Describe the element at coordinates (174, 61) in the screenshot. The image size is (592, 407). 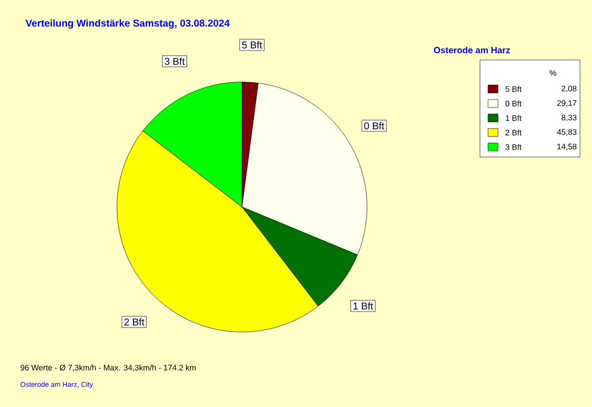
I see `slice-label: 3 Bft` at that location.